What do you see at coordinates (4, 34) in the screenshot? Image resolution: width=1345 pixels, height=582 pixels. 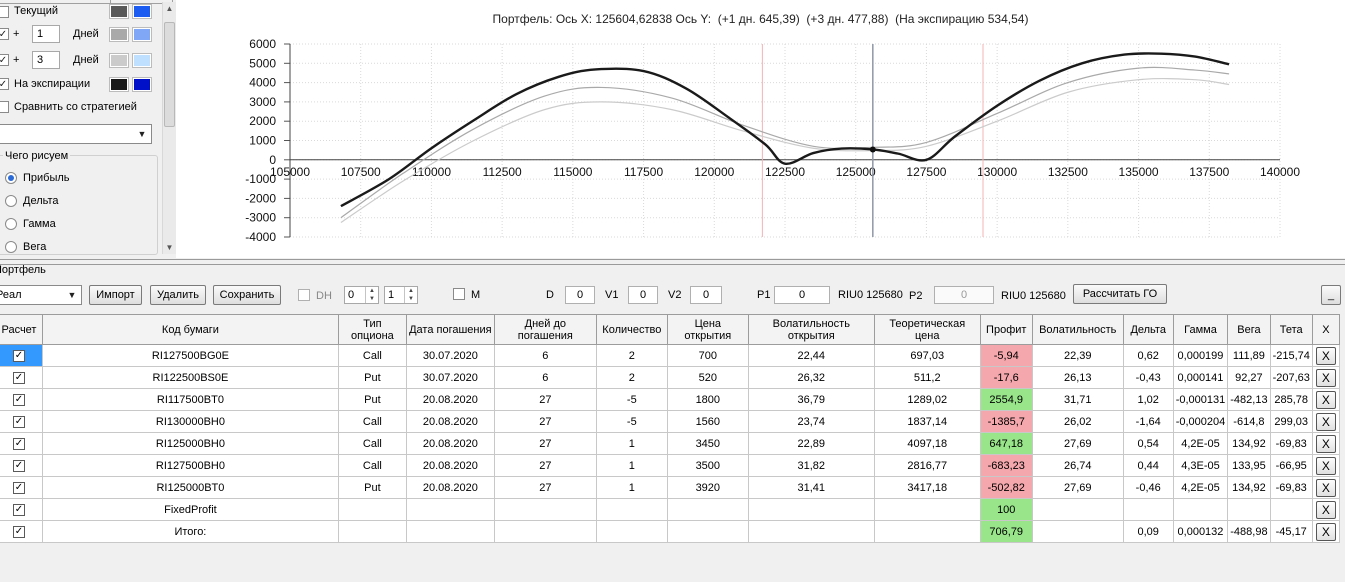 I see `plus1-checkbox` at bounding box center [4, 34].